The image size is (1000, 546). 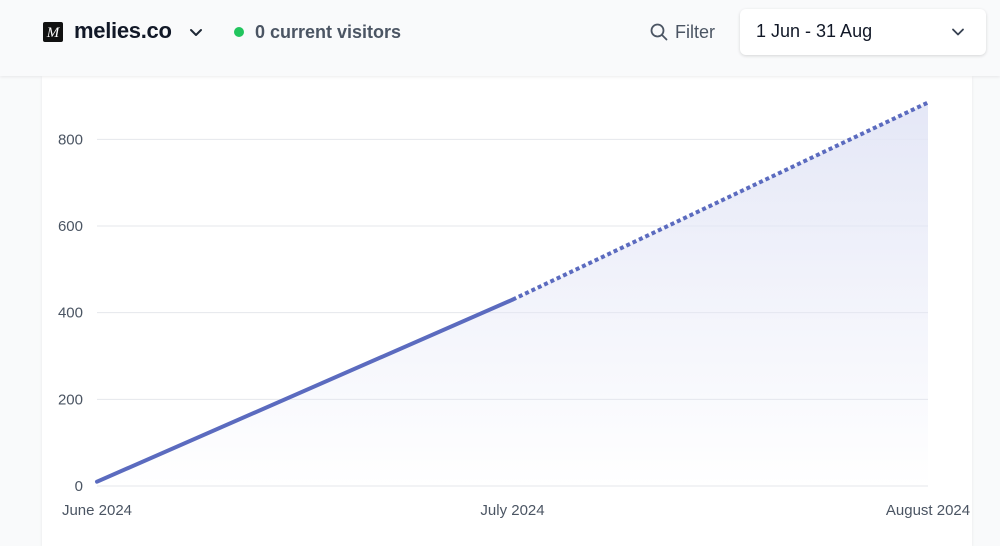 What do you see at coordinates (123, 30) in the screenshot?
I see `site-name: melies.co` at bounding box center [123, 30].